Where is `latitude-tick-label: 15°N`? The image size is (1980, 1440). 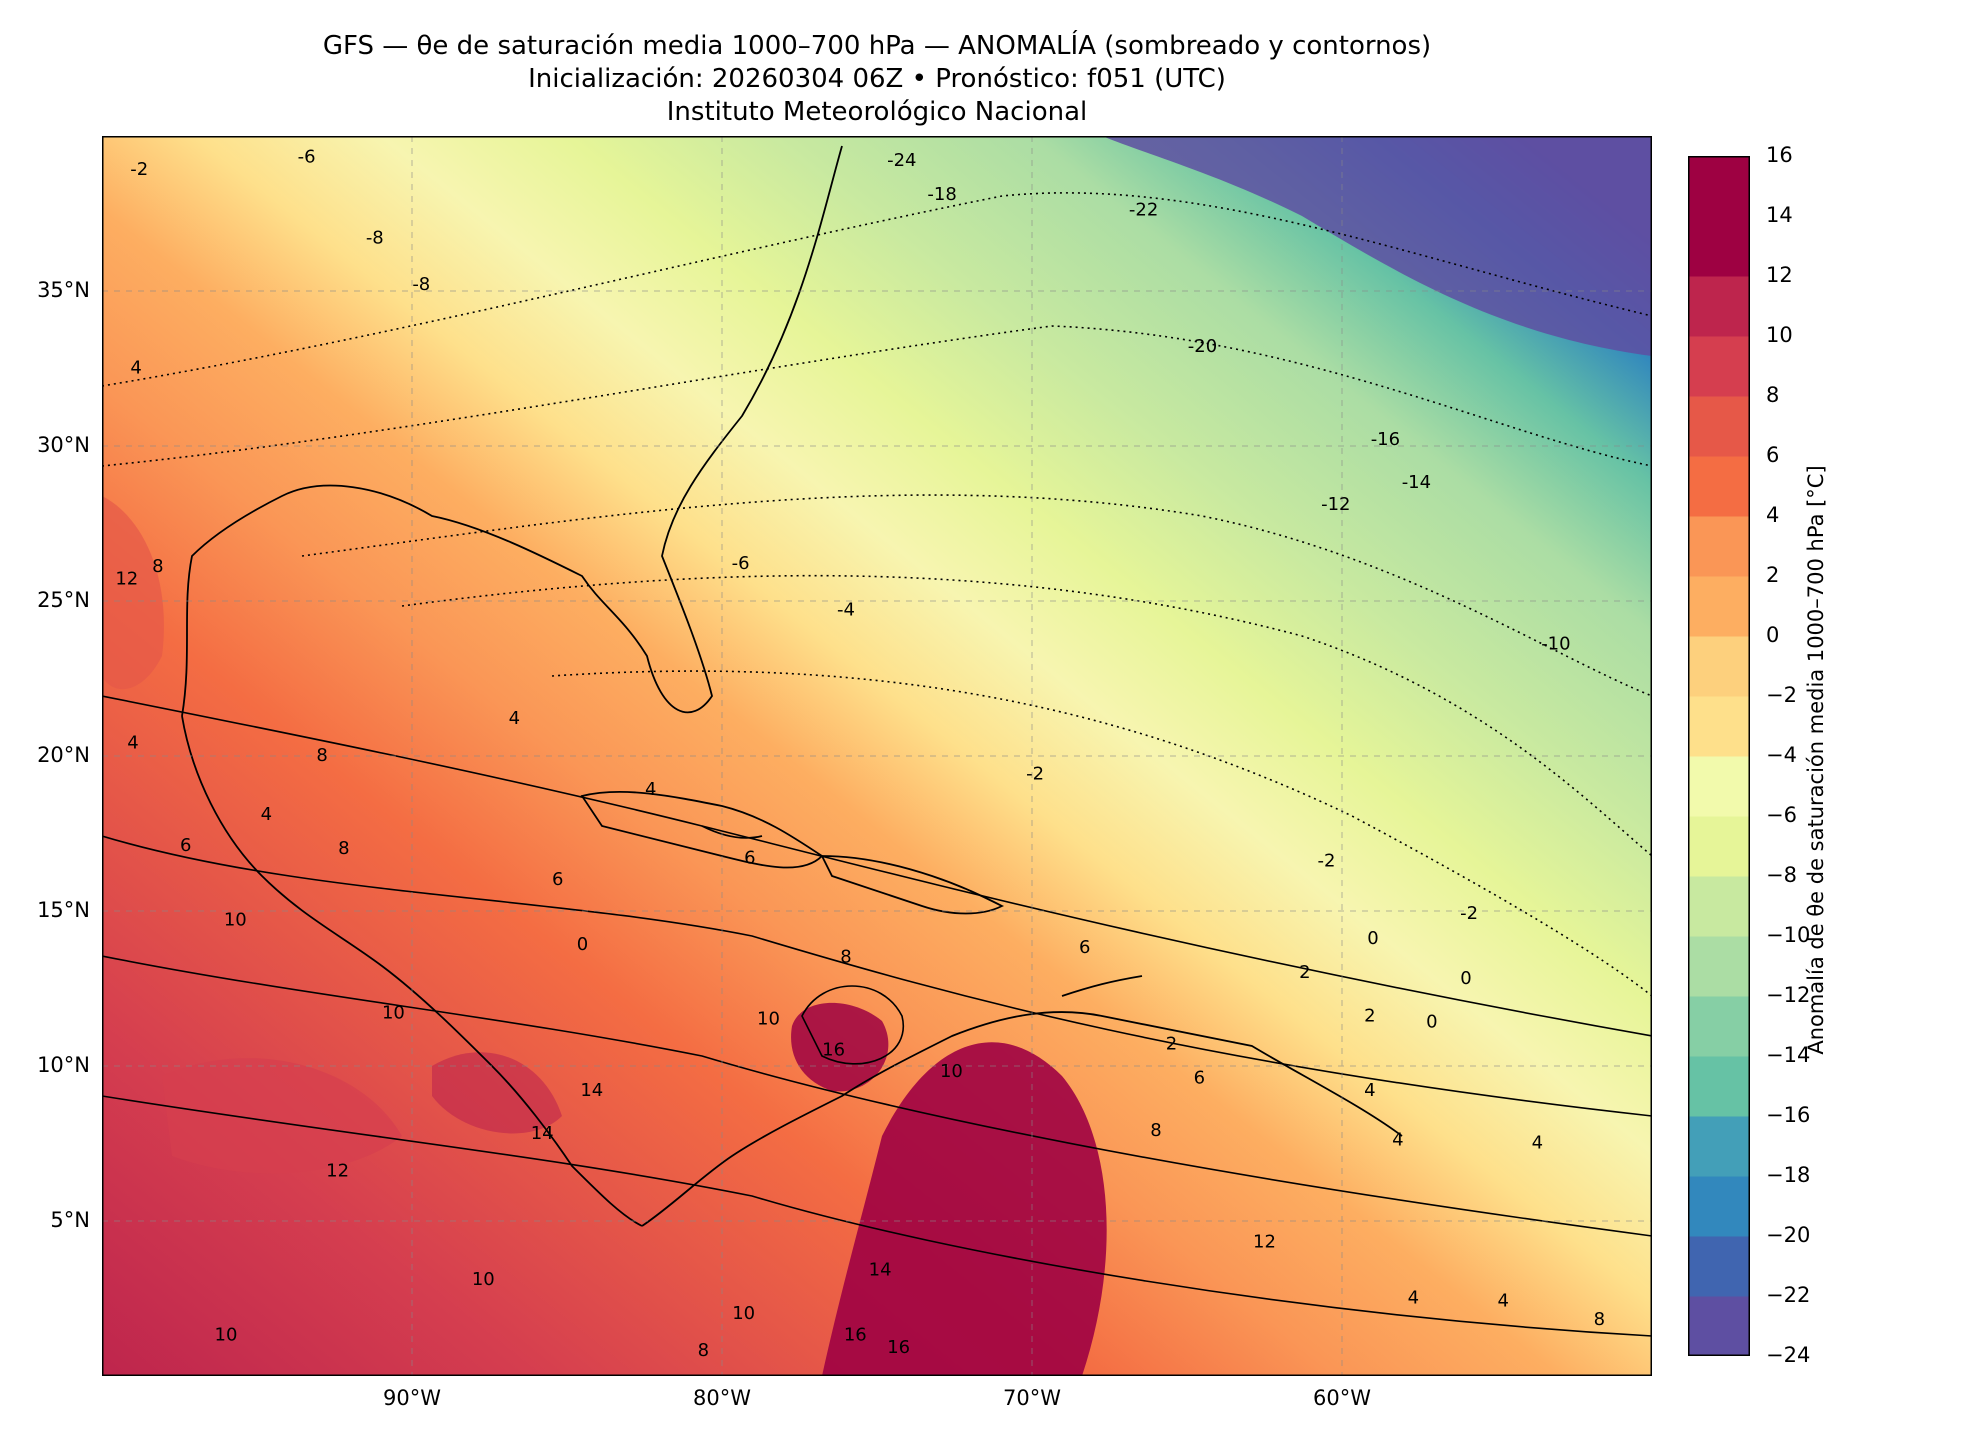
latitude-tick-label: 15°N is located at coordinates (63, 910).